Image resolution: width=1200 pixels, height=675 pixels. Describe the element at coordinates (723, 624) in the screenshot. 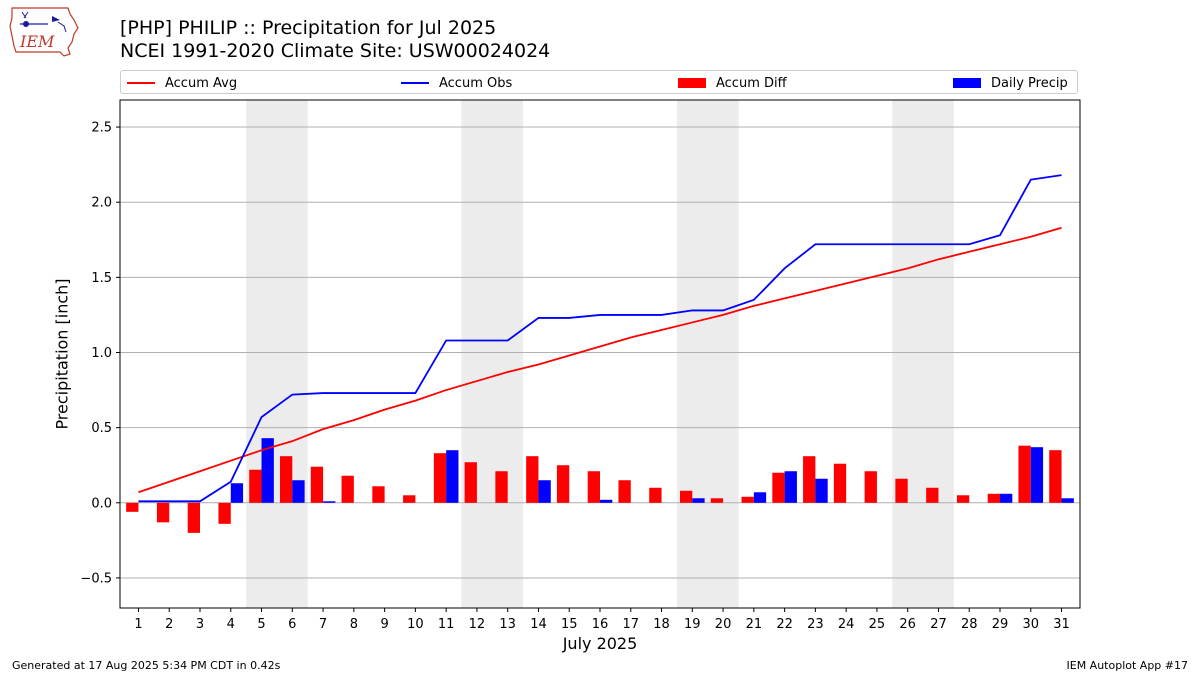

I see `x-tick-label-20: 20` at that location.